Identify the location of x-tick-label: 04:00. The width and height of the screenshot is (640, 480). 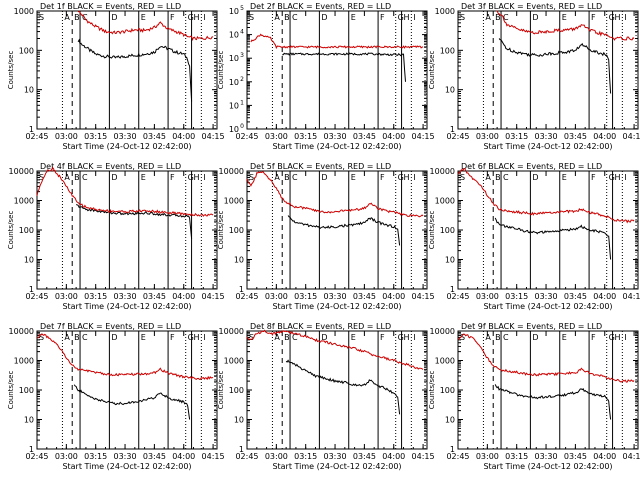
(393, 136).